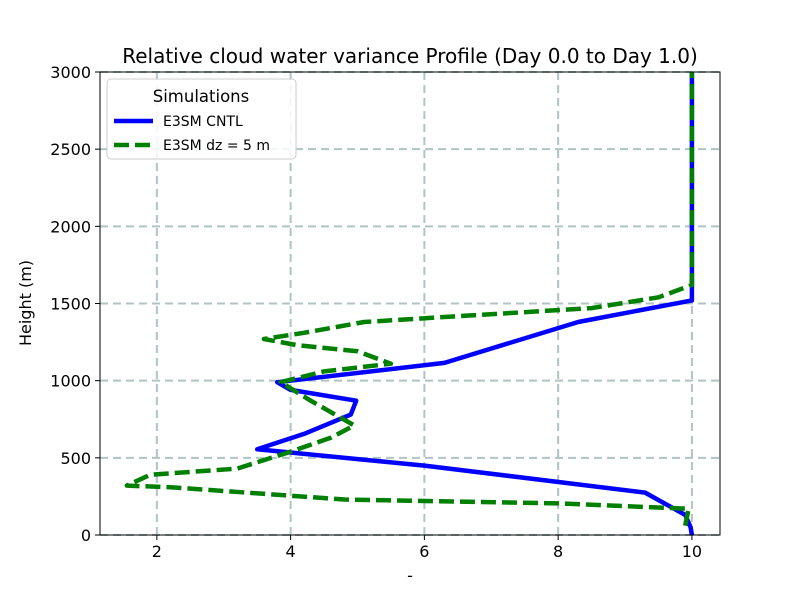  Describe the element at coordinates (558, 551) in the screenshot. I see `x-tick-label: 8` at that location.